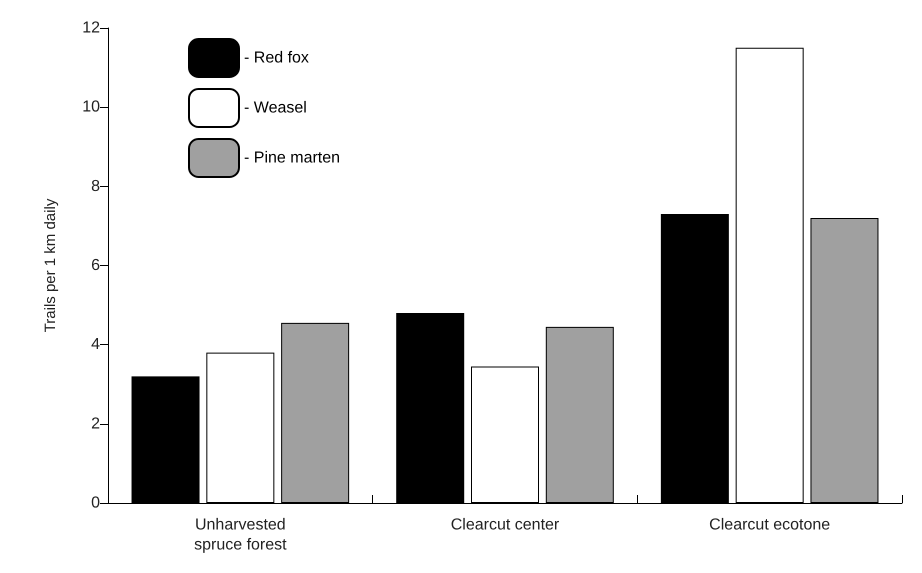 This screenshot has width=922, height=573. What do you see at coordinates (95, 503) in the screenshot?
I see `y-tick-label: 0` at bounding box center [95, 503].